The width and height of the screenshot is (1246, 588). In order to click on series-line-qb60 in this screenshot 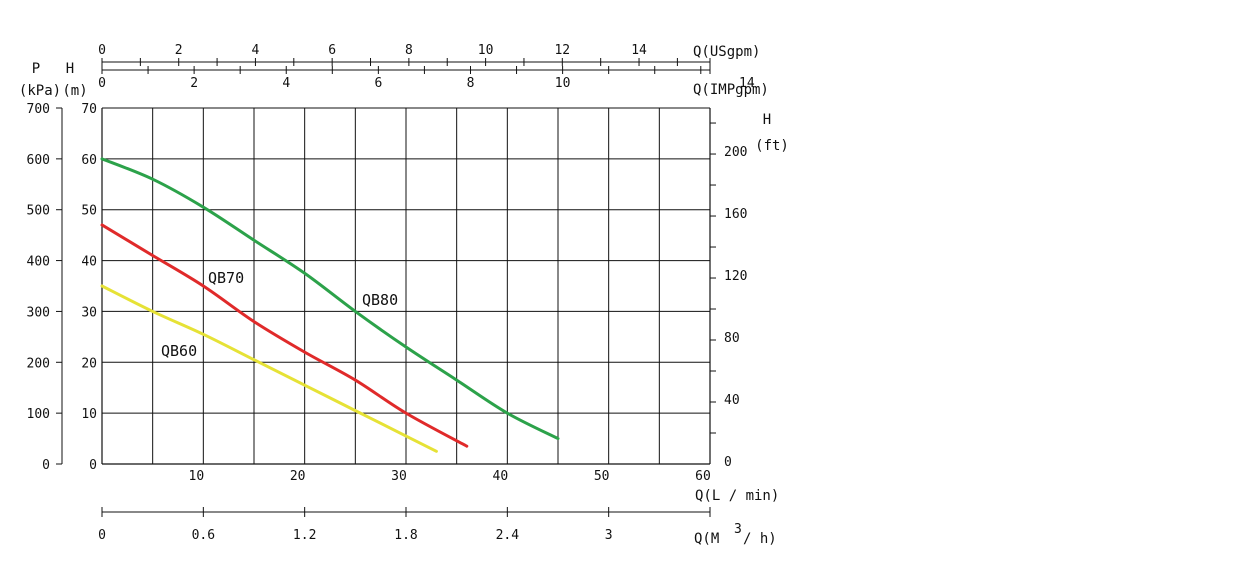, I will do `click(269, 368)`.